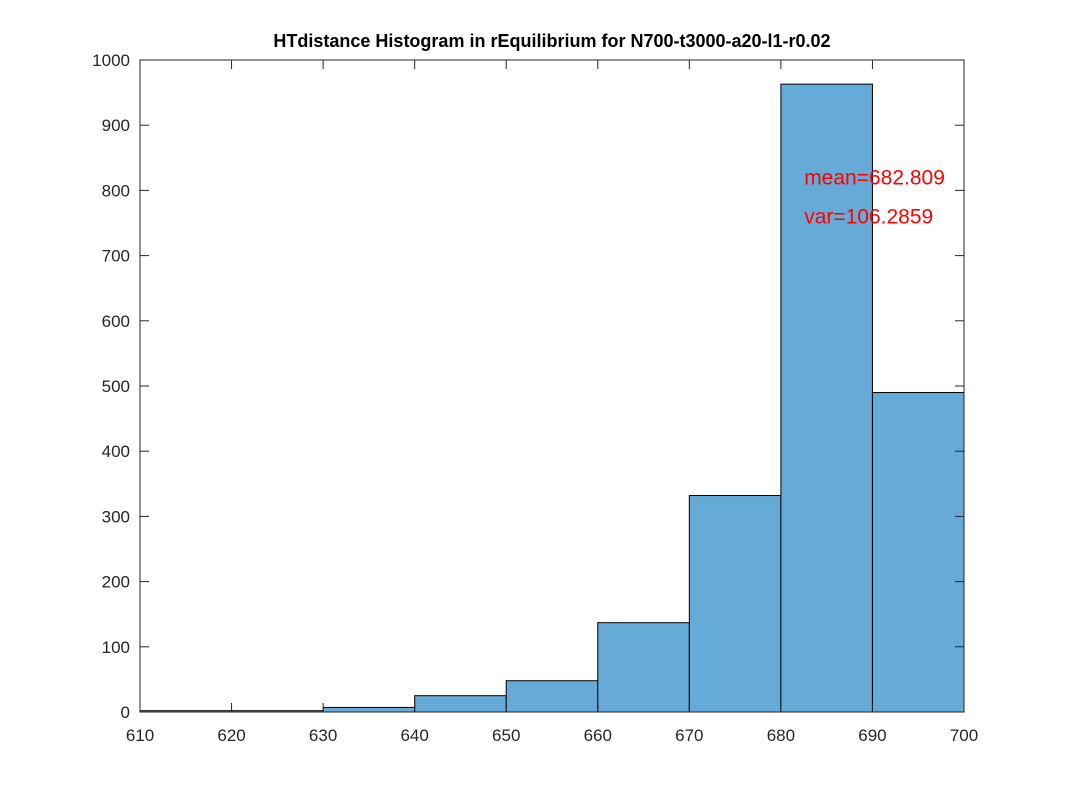  Describe the element at coordinates (140, 735) in the screenshot. I see `x-tick-label: 610` at that location.